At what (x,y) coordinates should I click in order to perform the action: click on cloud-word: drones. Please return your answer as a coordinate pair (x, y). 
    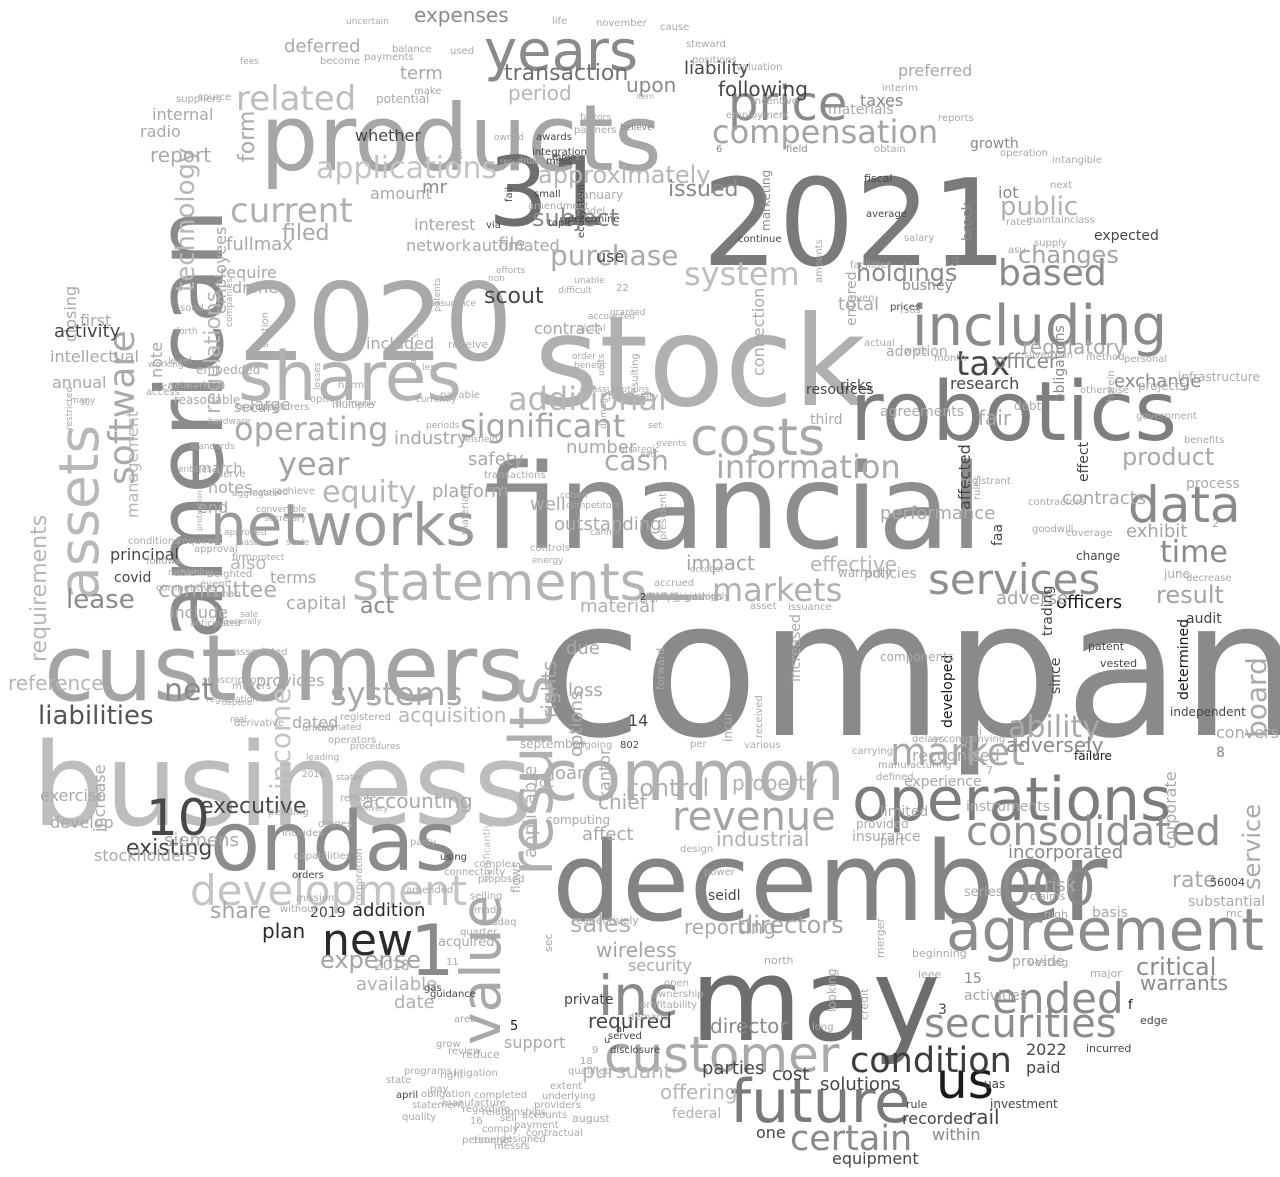
    Looking at the image, I should click on (335, 824).